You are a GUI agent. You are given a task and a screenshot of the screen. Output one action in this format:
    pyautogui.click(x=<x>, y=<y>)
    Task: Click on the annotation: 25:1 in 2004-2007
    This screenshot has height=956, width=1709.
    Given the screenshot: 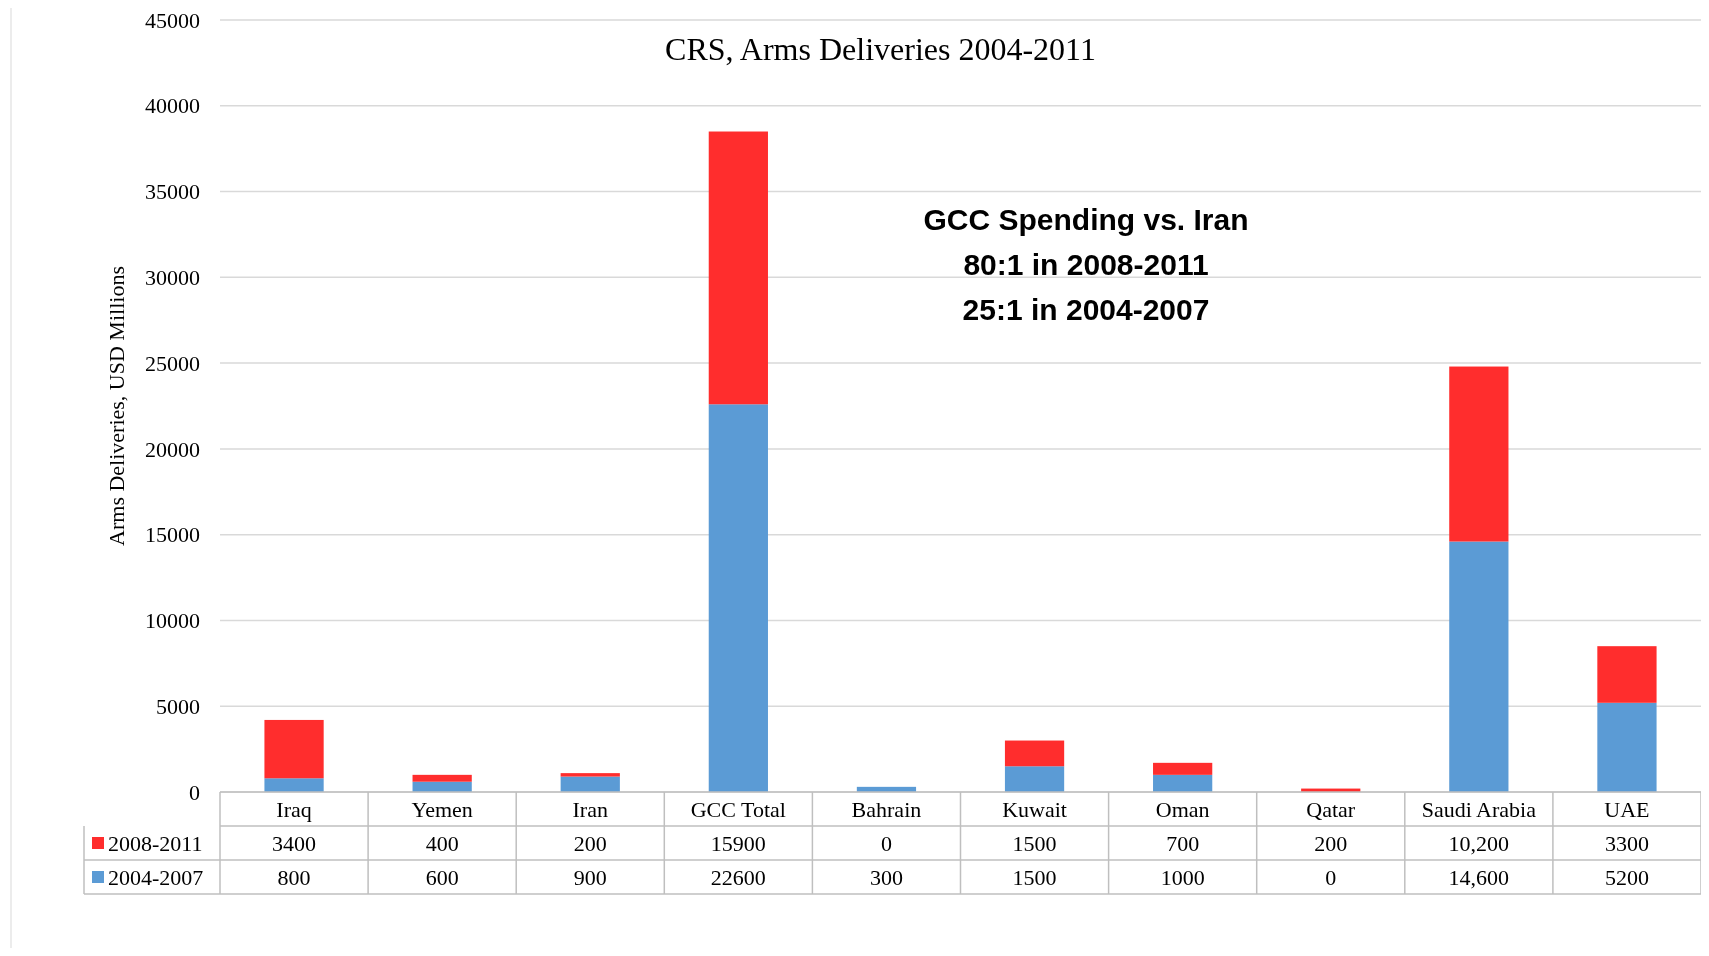 What is the action you would take?
    pyautogui.click(x=1086, y=309)
    